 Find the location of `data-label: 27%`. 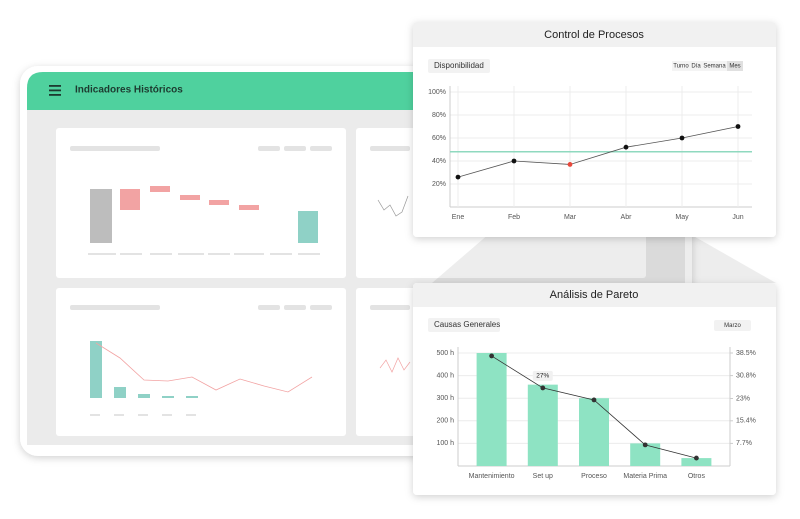

data-label: 27% is located at coordinates (542, 376).